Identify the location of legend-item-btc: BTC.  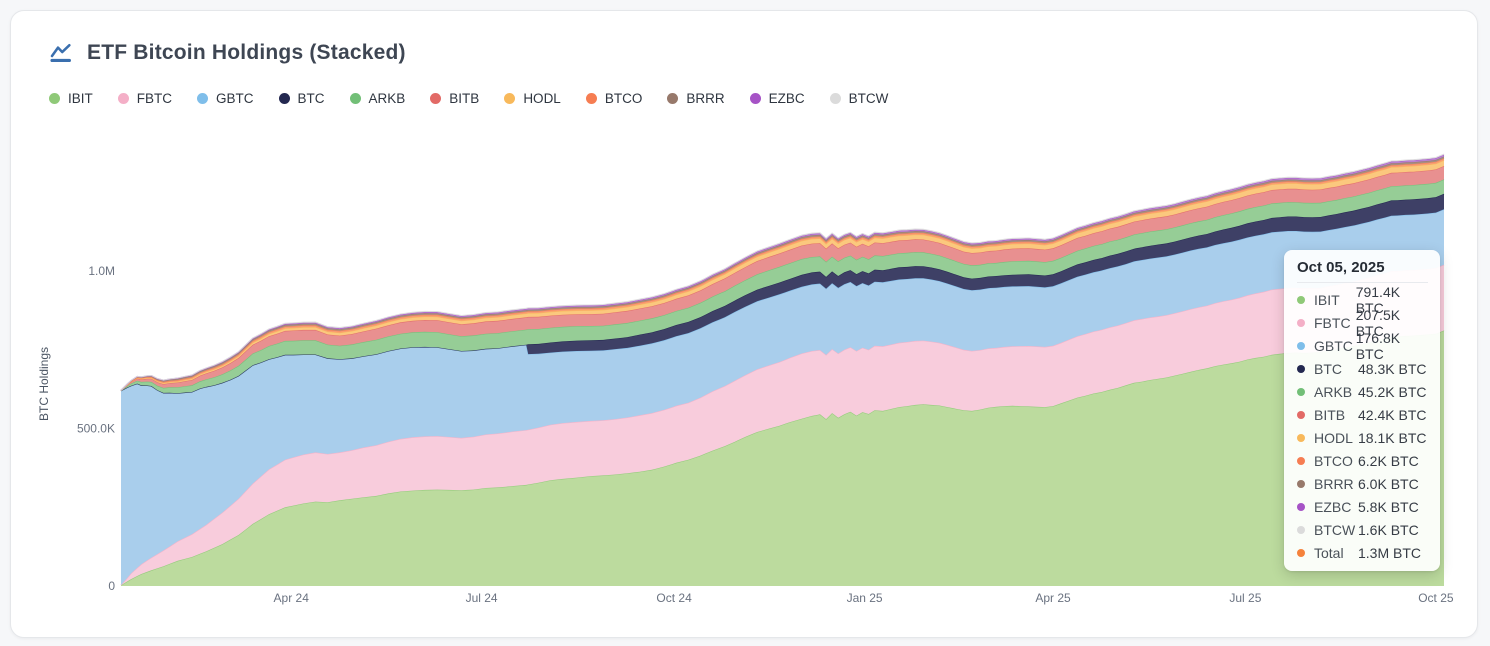
(301, 98).